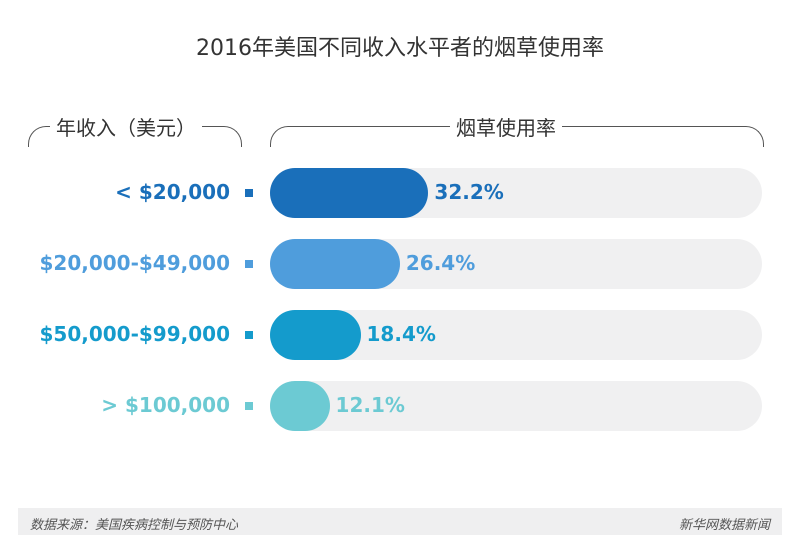  I want to click on value-label: 32.2%, so click(469, 192).